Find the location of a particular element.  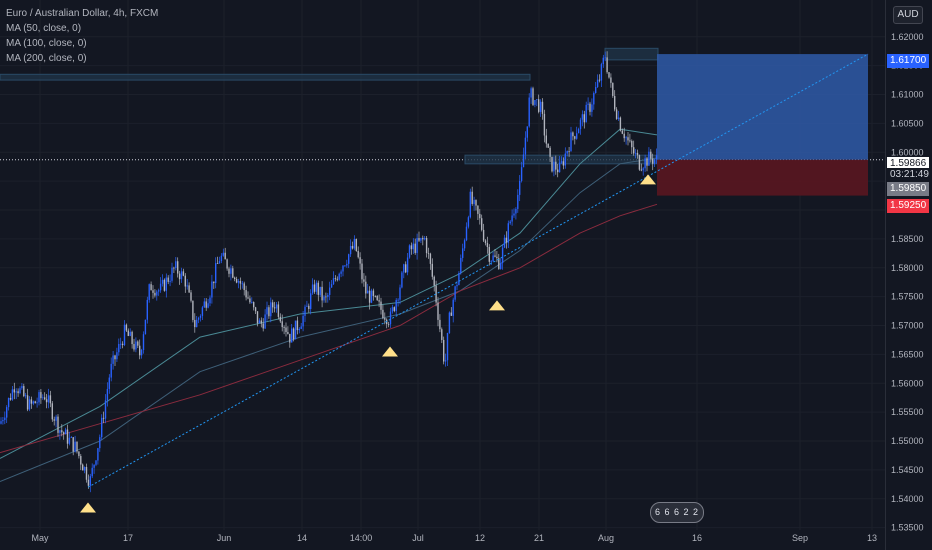

events-badge: 6 6 6 2 2 is located at coordinates (677, 512).